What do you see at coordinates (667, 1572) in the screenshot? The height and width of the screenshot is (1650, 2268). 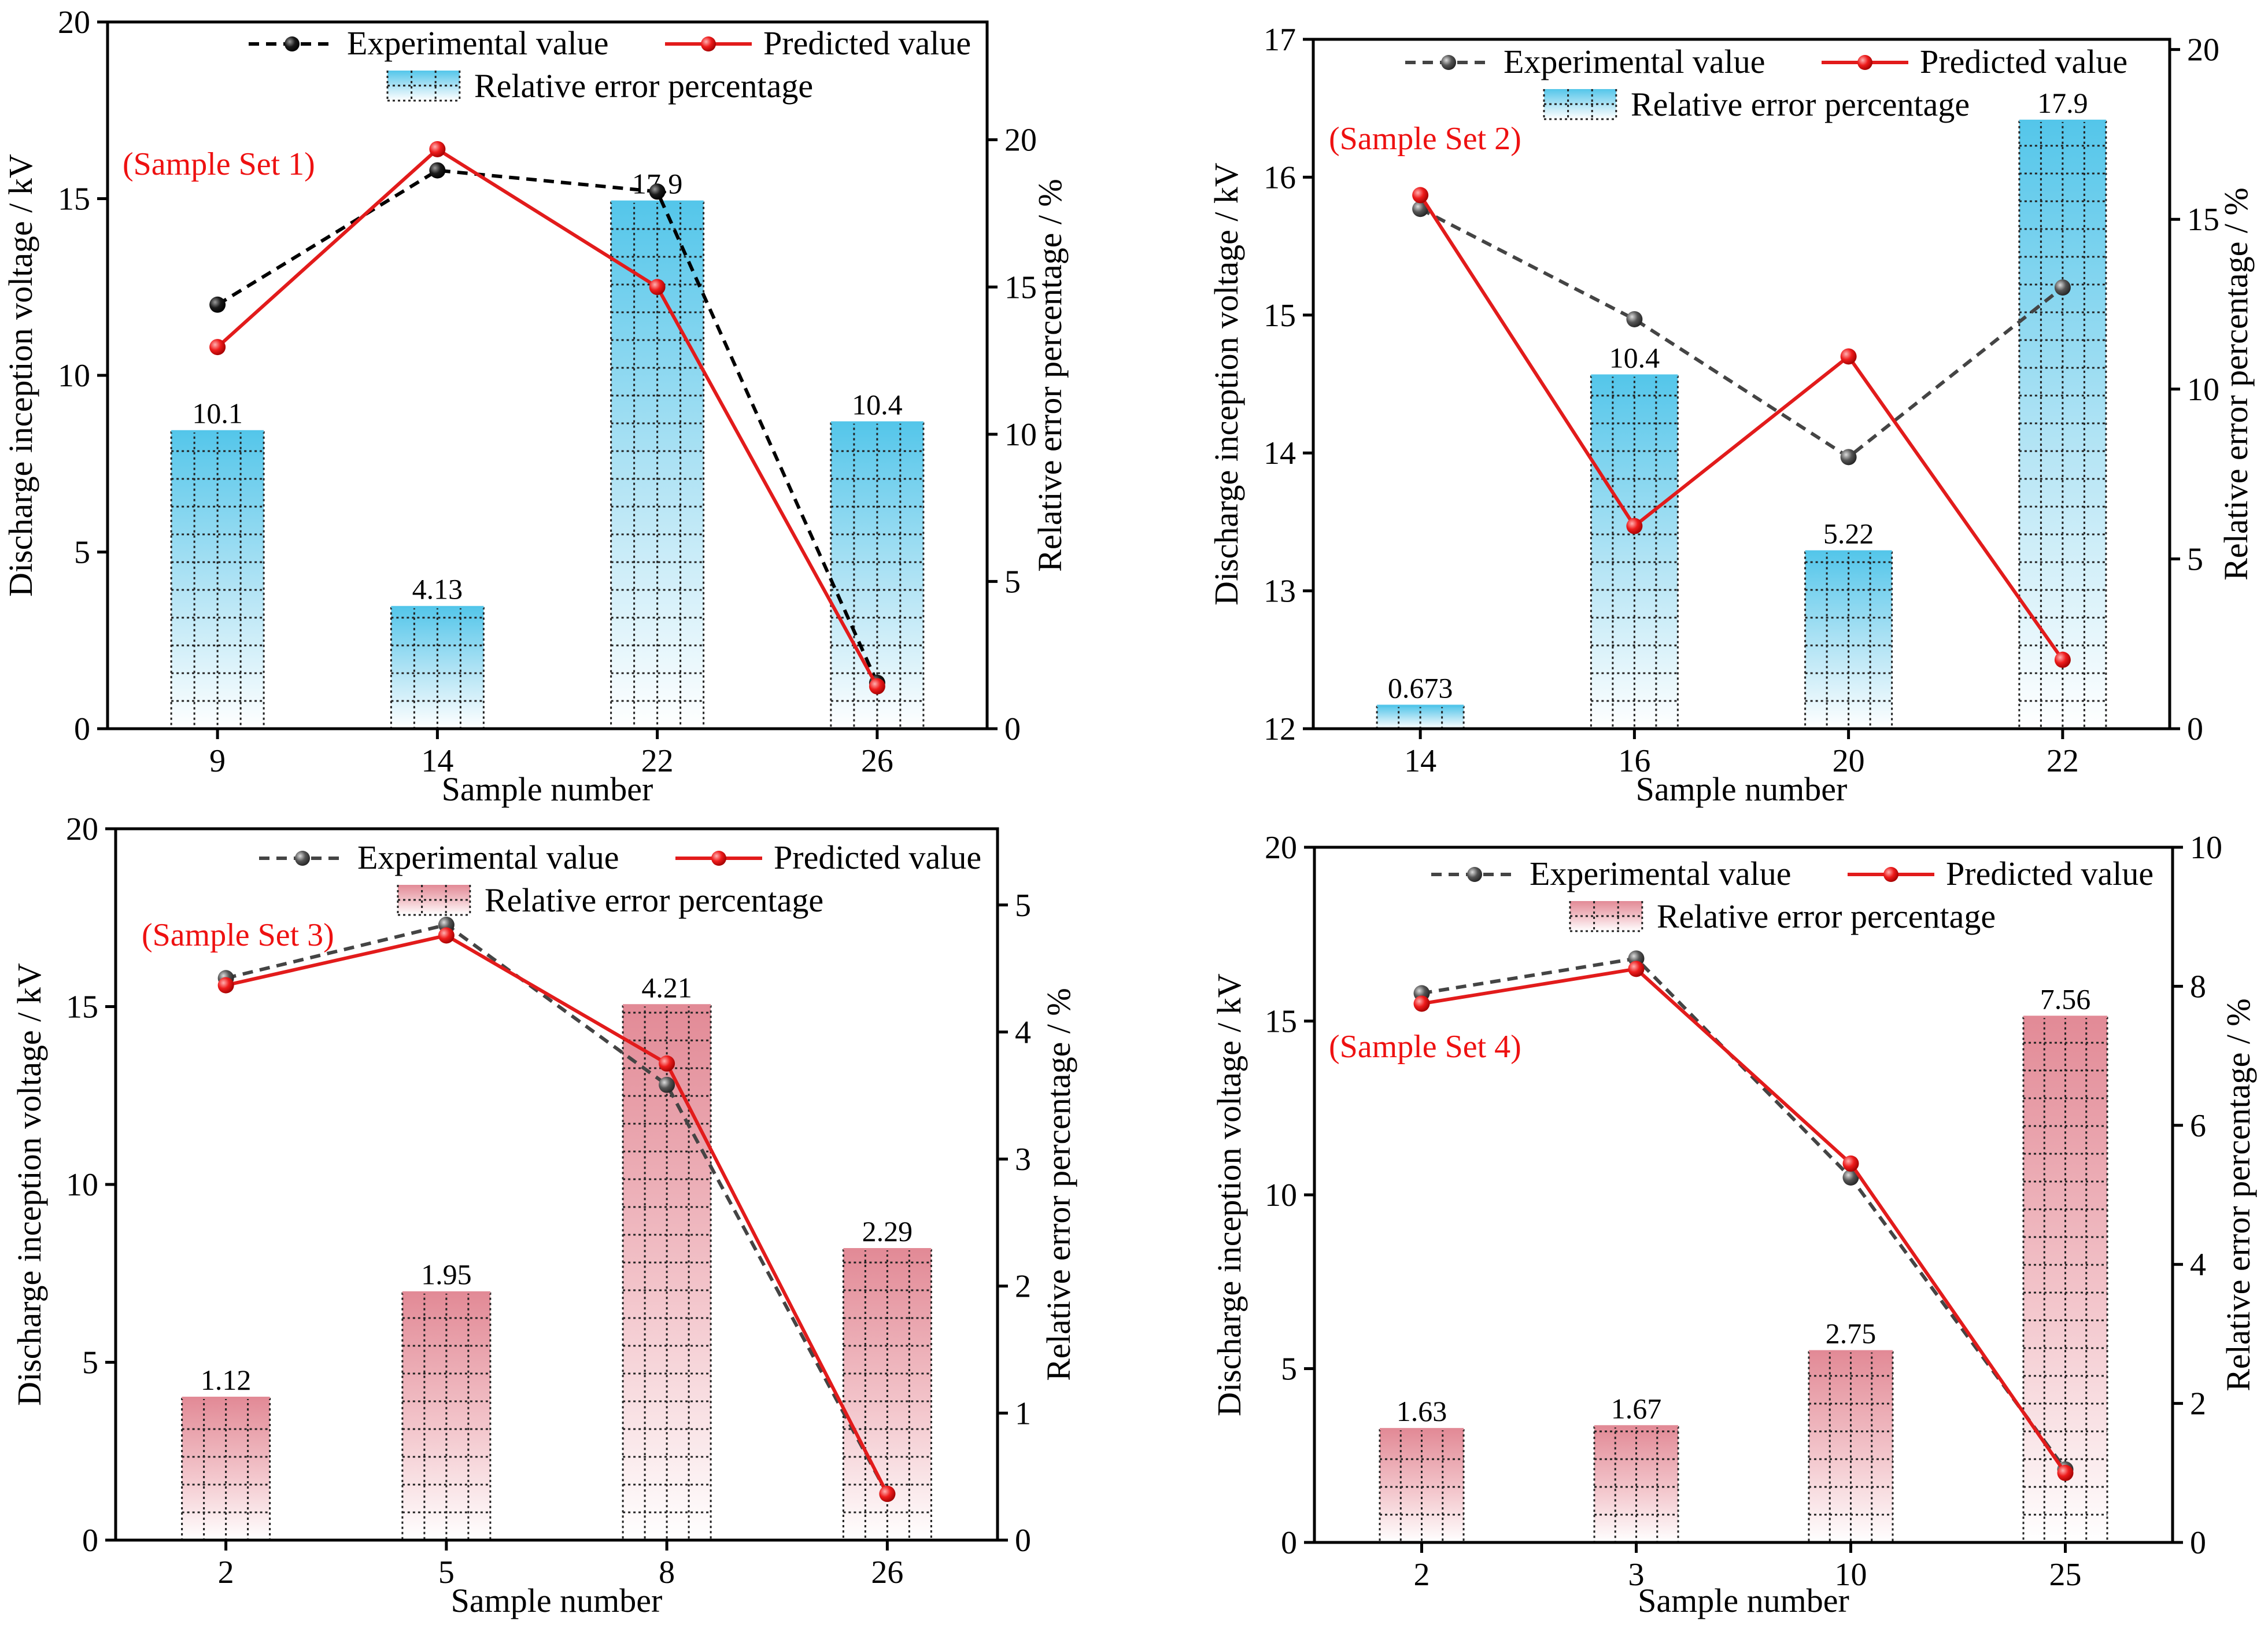 I see `x-tick-label: 8` at bounding box center [667, 1572].